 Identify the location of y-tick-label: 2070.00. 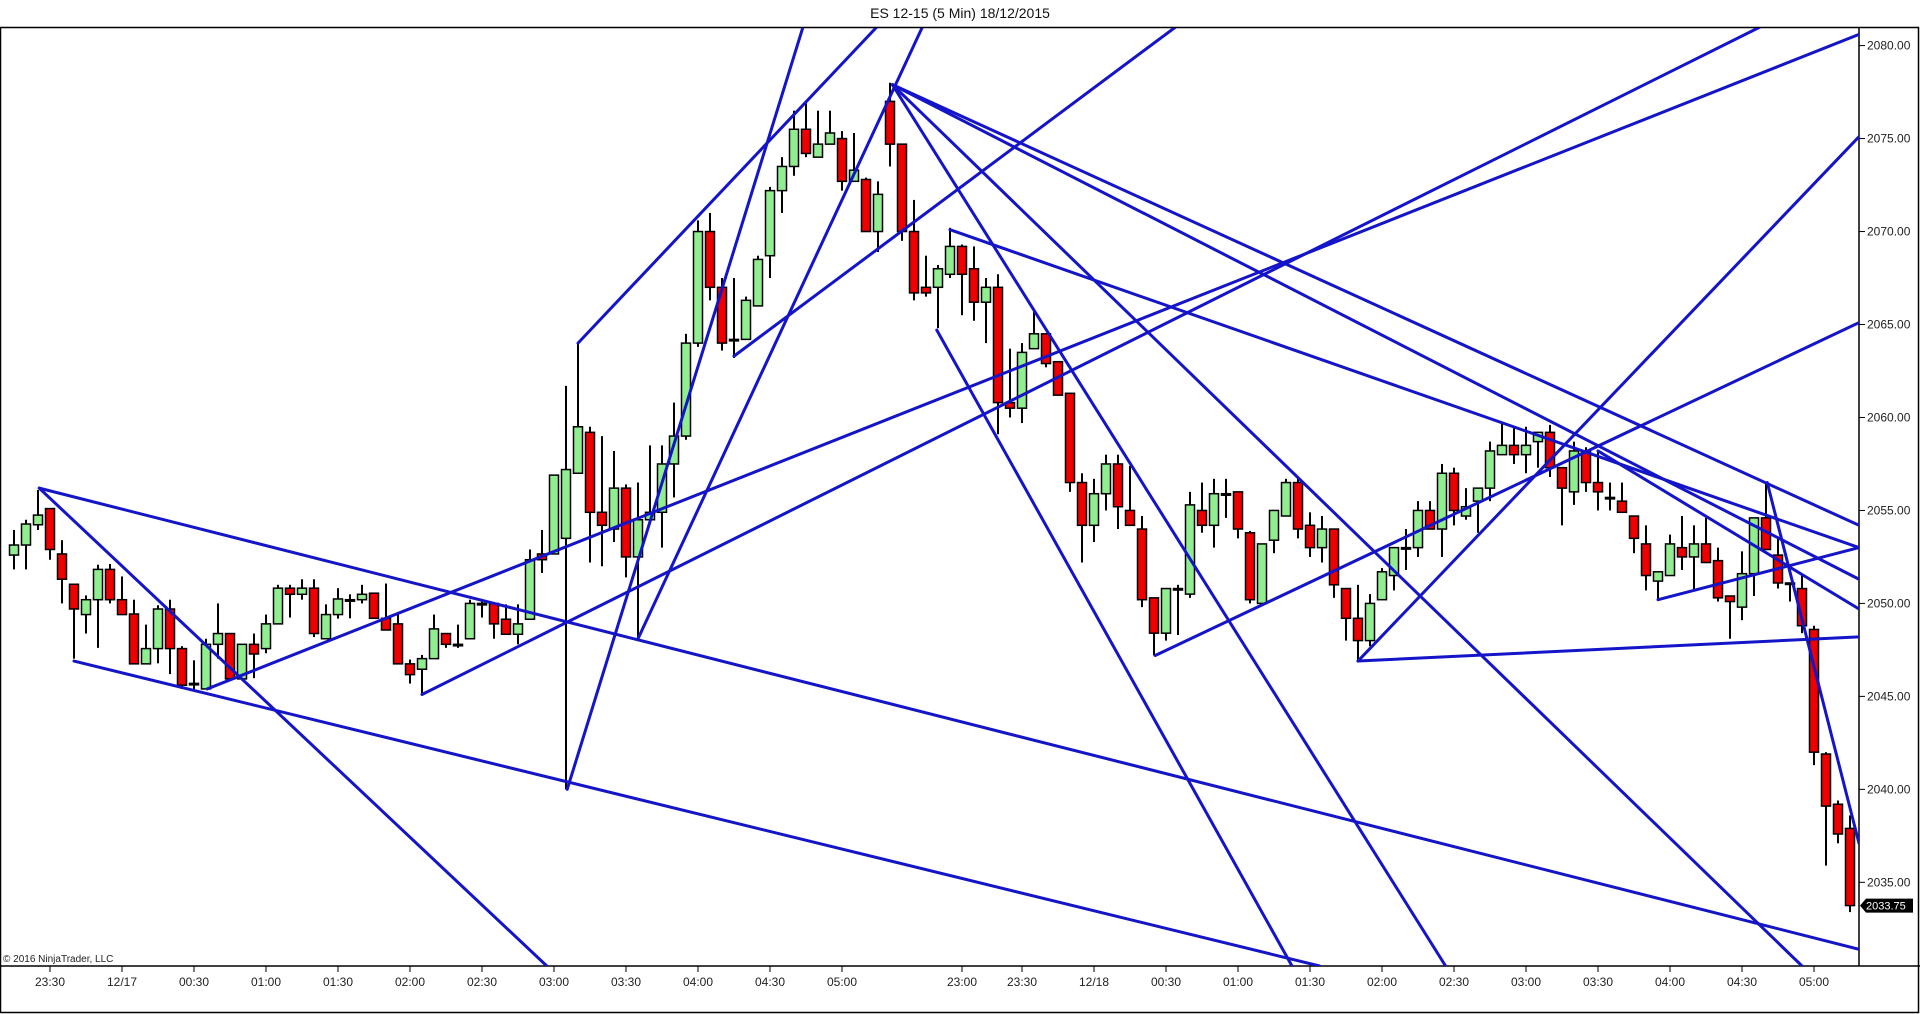
(1889, 232).